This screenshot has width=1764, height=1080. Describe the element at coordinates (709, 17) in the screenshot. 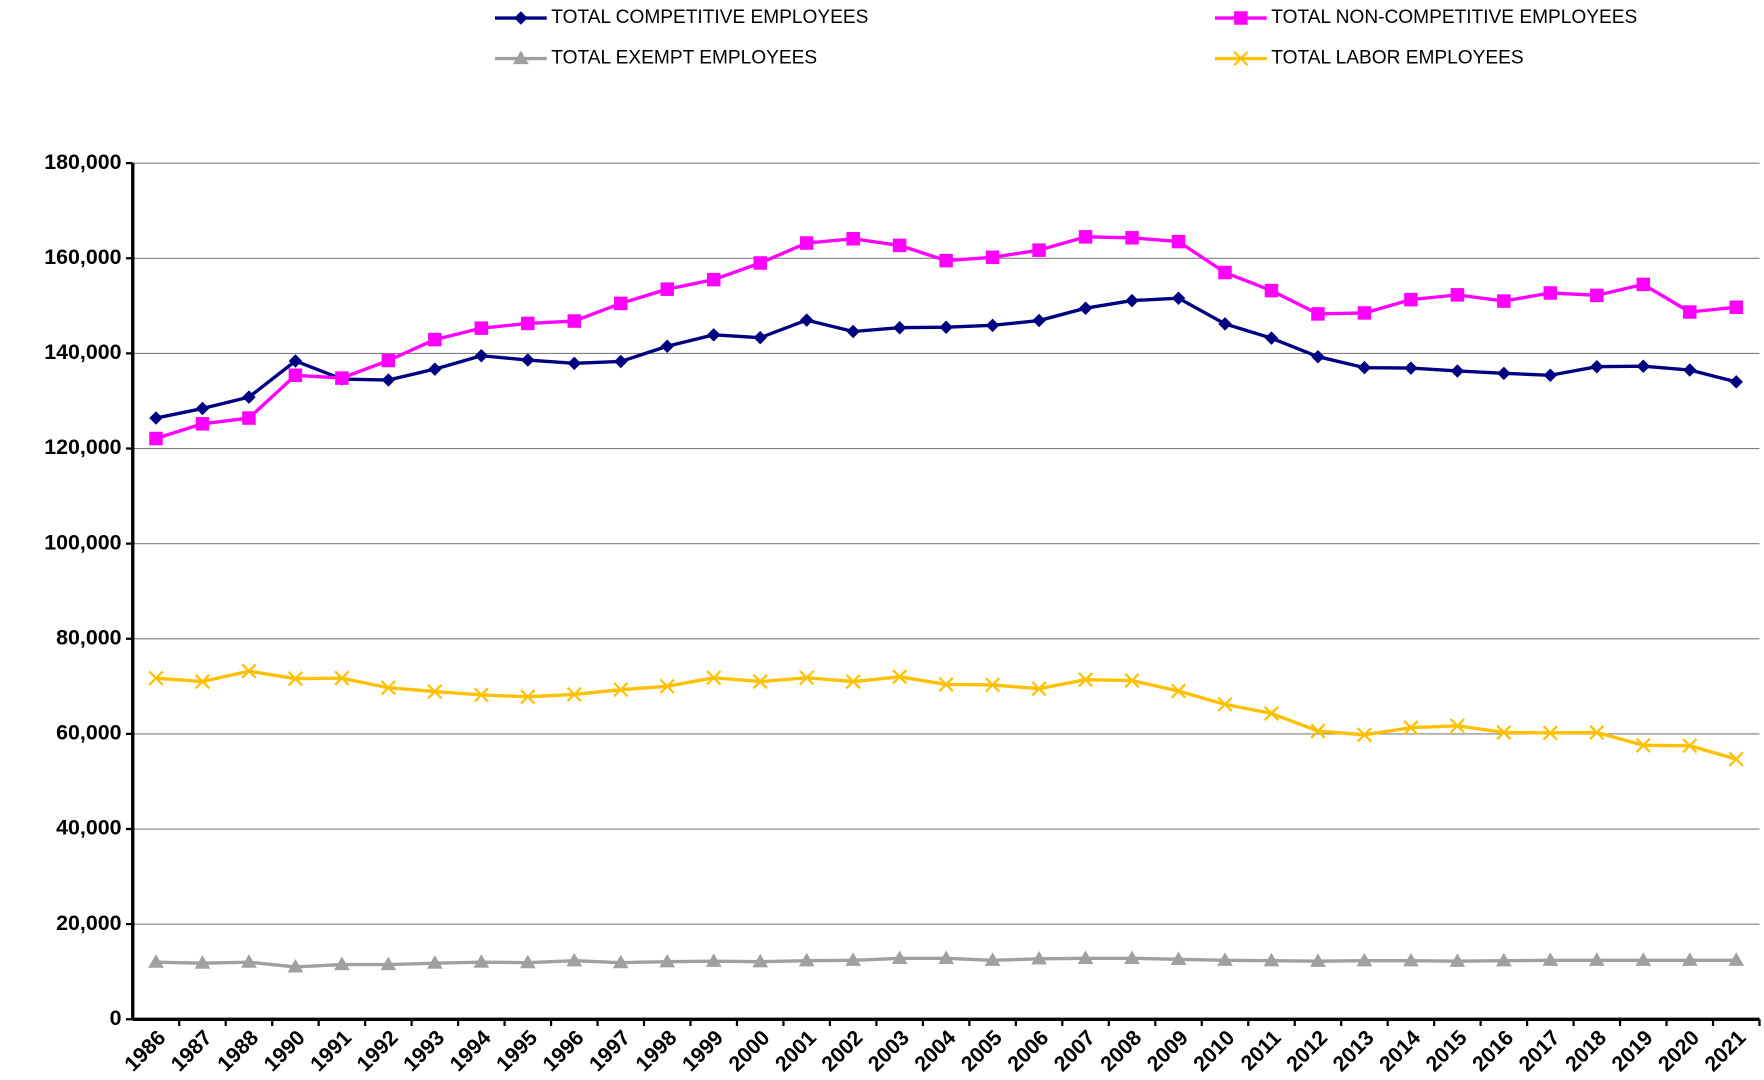

I see `legend-label: TOTAL COMPETITIVE EMPLOYEES` at that location.